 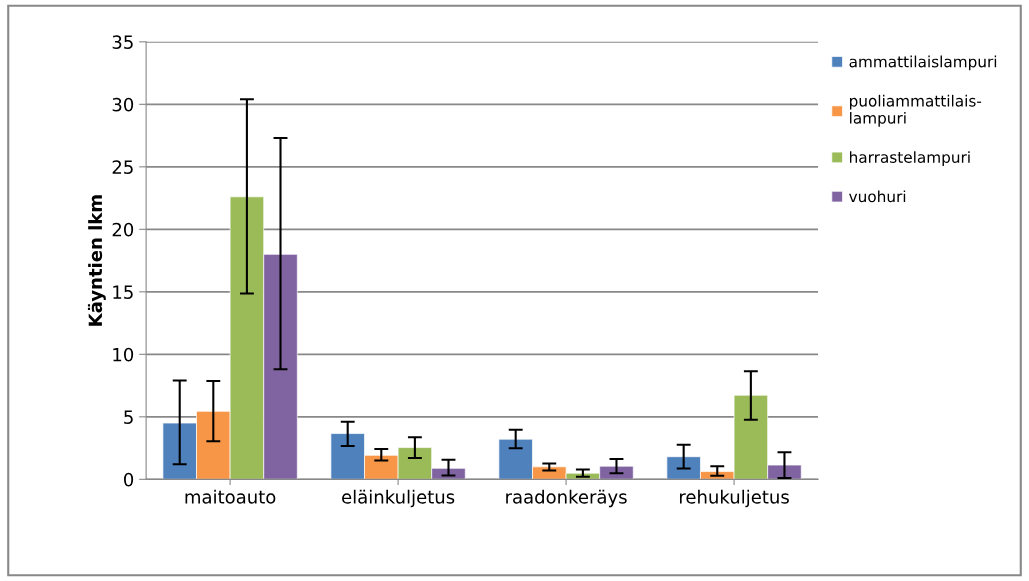 I want to click on y-axis-title: Käyntien lkm, so click(x=96, y=260).